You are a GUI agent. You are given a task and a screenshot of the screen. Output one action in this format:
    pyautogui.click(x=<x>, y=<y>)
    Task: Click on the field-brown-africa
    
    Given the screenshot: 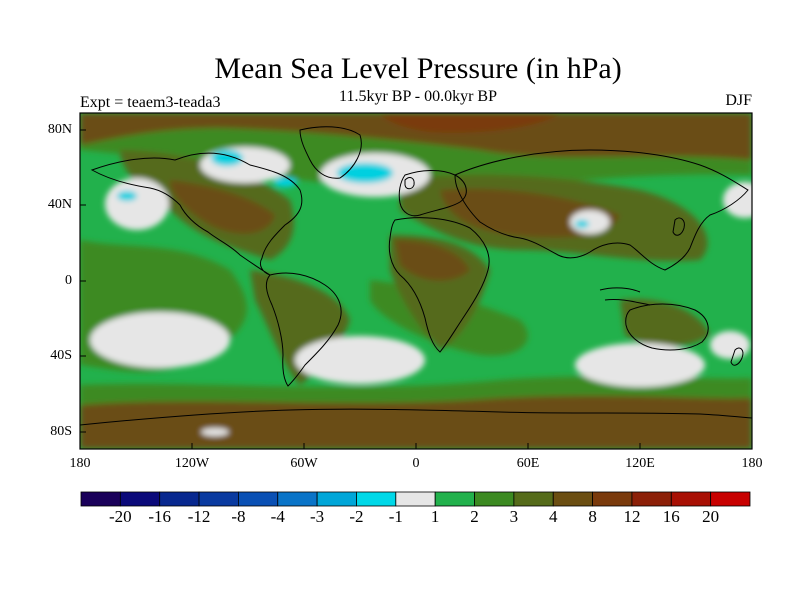 What is the action you would take?
    pyautogui.click(x=432, y=260)
    